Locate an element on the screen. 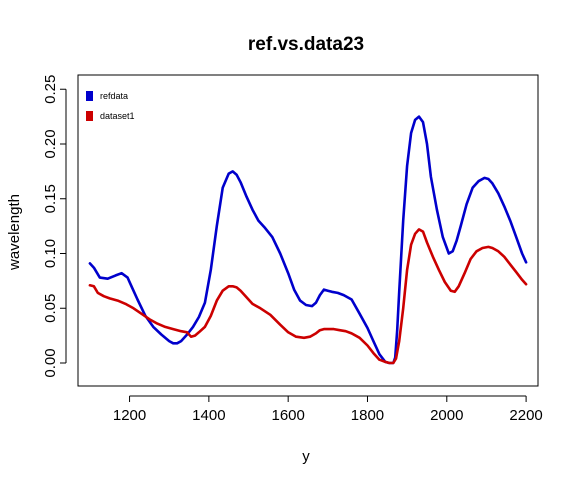  x-tick-label: 1200 is located at coordinates (129, 415).